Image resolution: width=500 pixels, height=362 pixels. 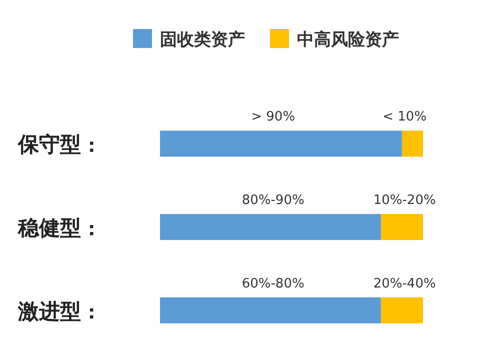 I want to click on annotation: 60%-80%, so click(x=273, y=284).